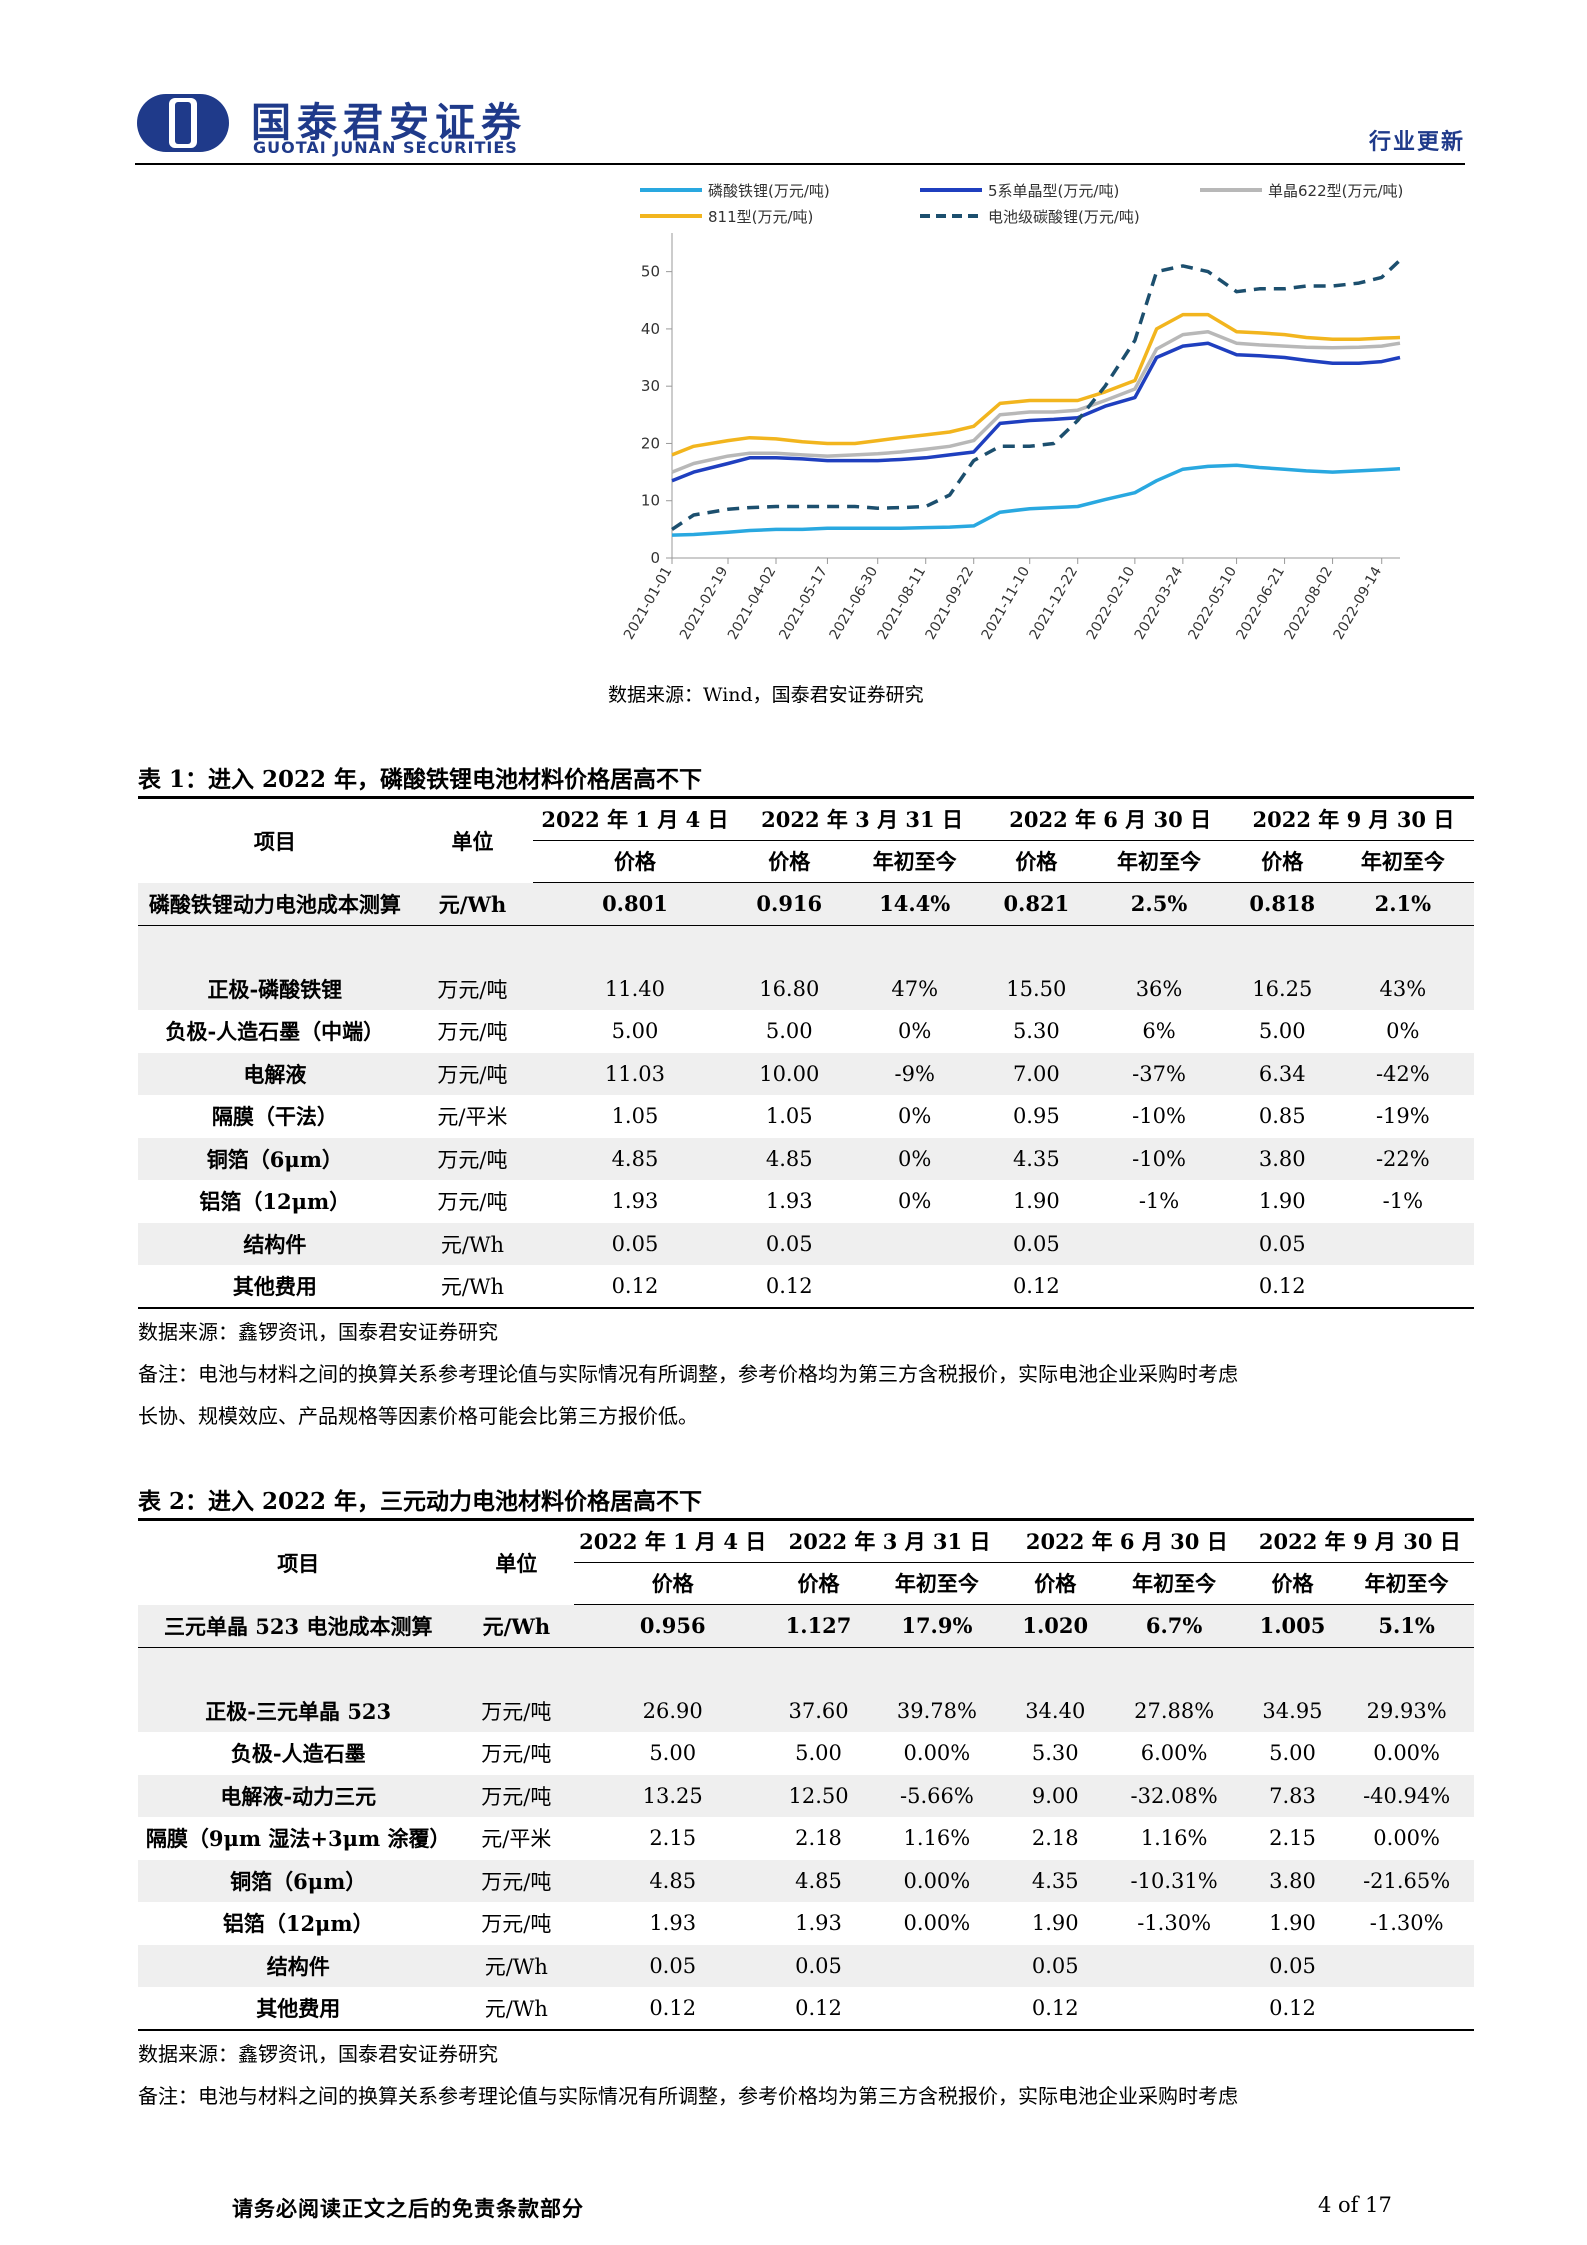  Describe the element at coordinates (1292, 1838) in the screenshot. I see `cell: 2.15` at that location.